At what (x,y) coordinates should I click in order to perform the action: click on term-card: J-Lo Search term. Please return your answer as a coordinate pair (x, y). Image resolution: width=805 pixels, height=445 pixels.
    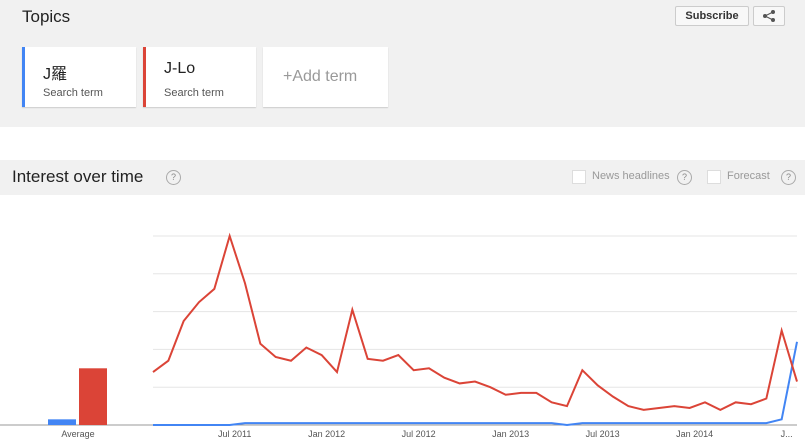
    Looking at the image, I should click on (199, 77).